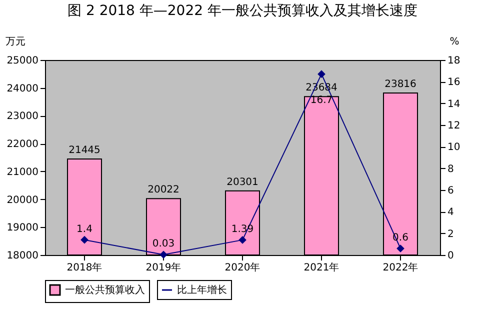 This screenshot has height=326, width=493. What do you see at coordinates (164, 190) in the screenshot?
I see `data-label: 20022` at bounding box center [164, 190].